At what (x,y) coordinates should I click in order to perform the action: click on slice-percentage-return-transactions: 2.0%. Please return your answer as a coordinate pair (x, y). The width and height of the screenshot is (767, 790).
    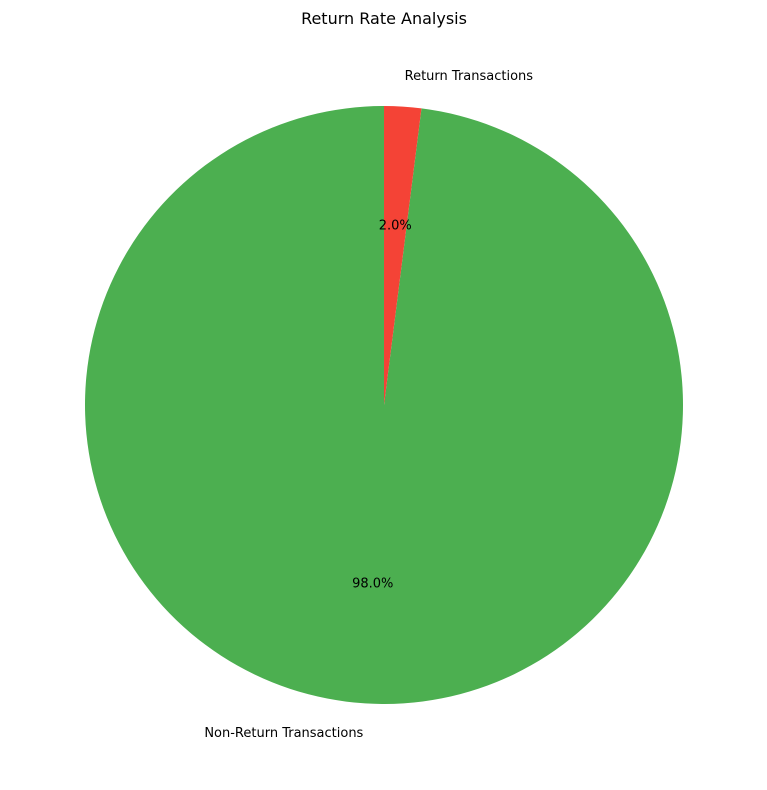
    Looking at the image, I should click on (395, 225).